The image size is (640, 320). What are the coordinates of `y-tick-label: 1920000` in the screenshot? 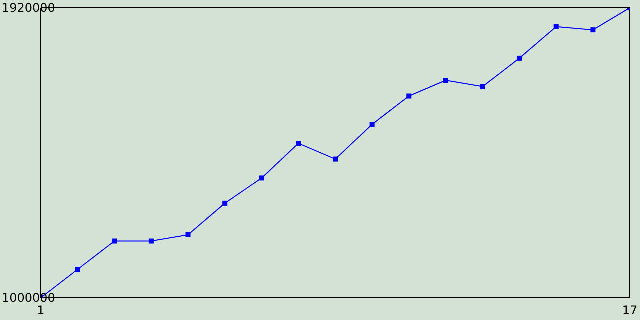 It's located at (29, 8).